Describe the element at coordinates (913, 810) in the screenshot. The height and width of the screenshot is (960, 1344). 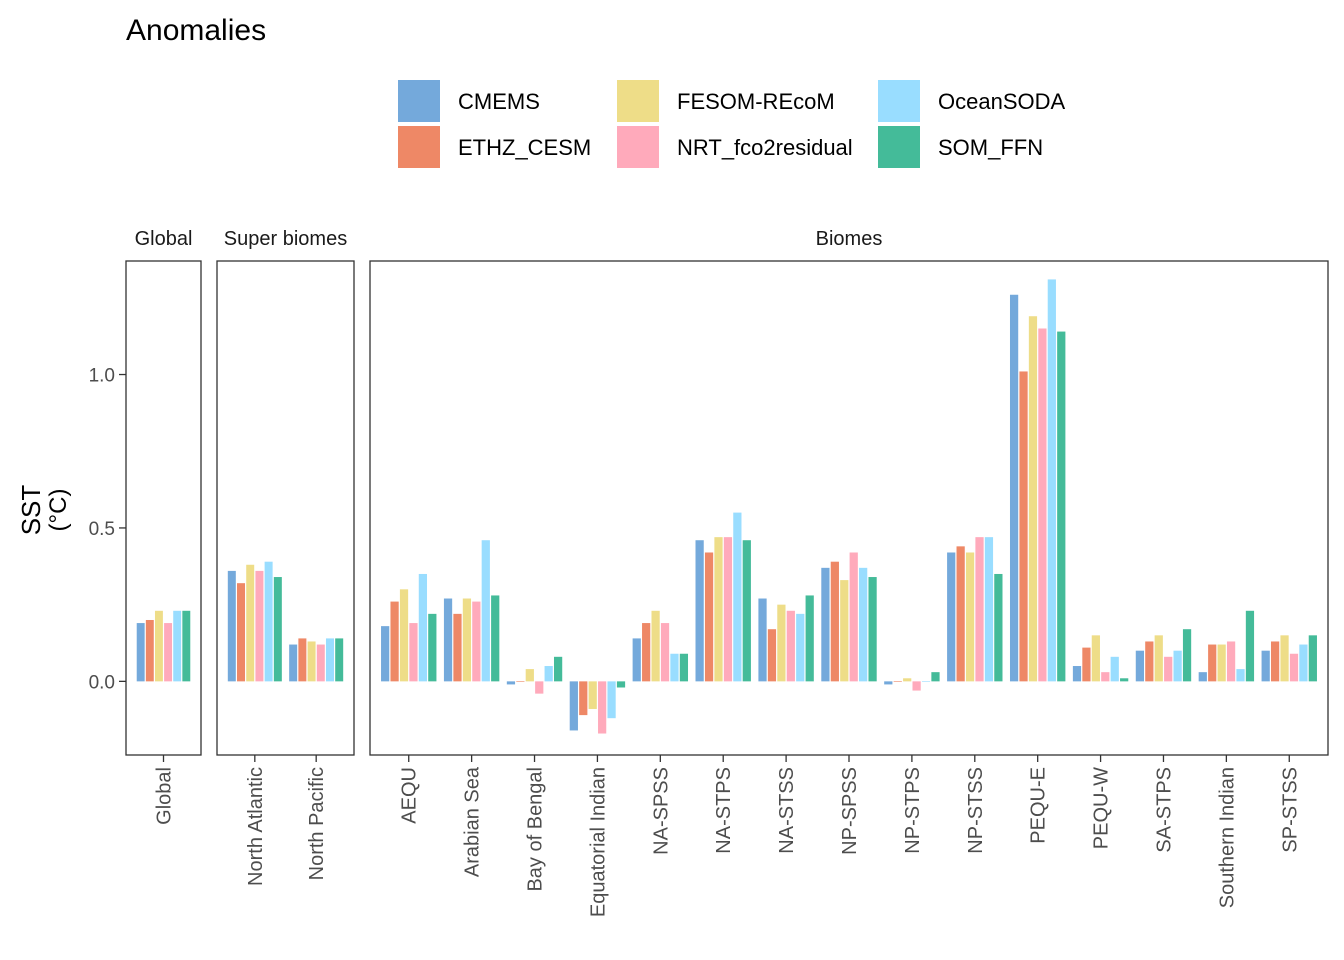
I see `x-tick-label: NP-STPS` at that location.